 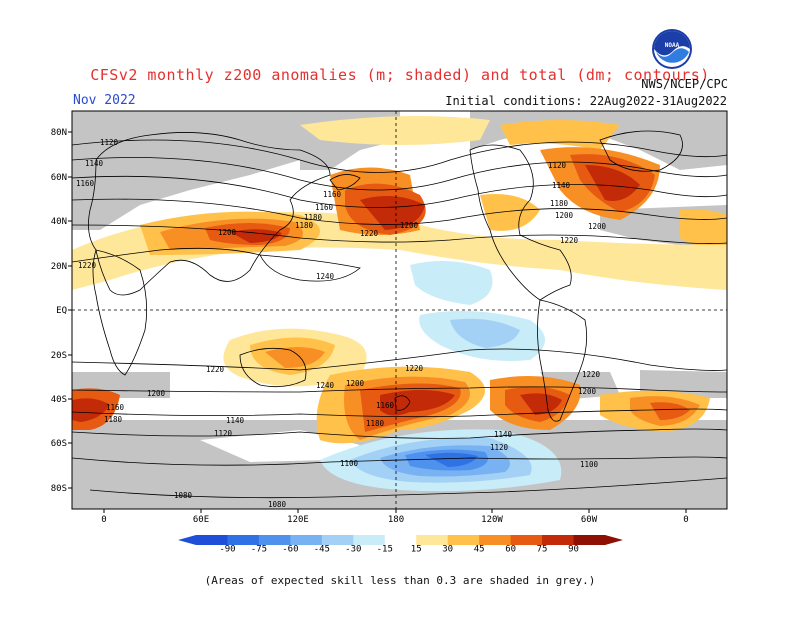 I want to click on lon-label: 120W, so click(x=492, y=520).